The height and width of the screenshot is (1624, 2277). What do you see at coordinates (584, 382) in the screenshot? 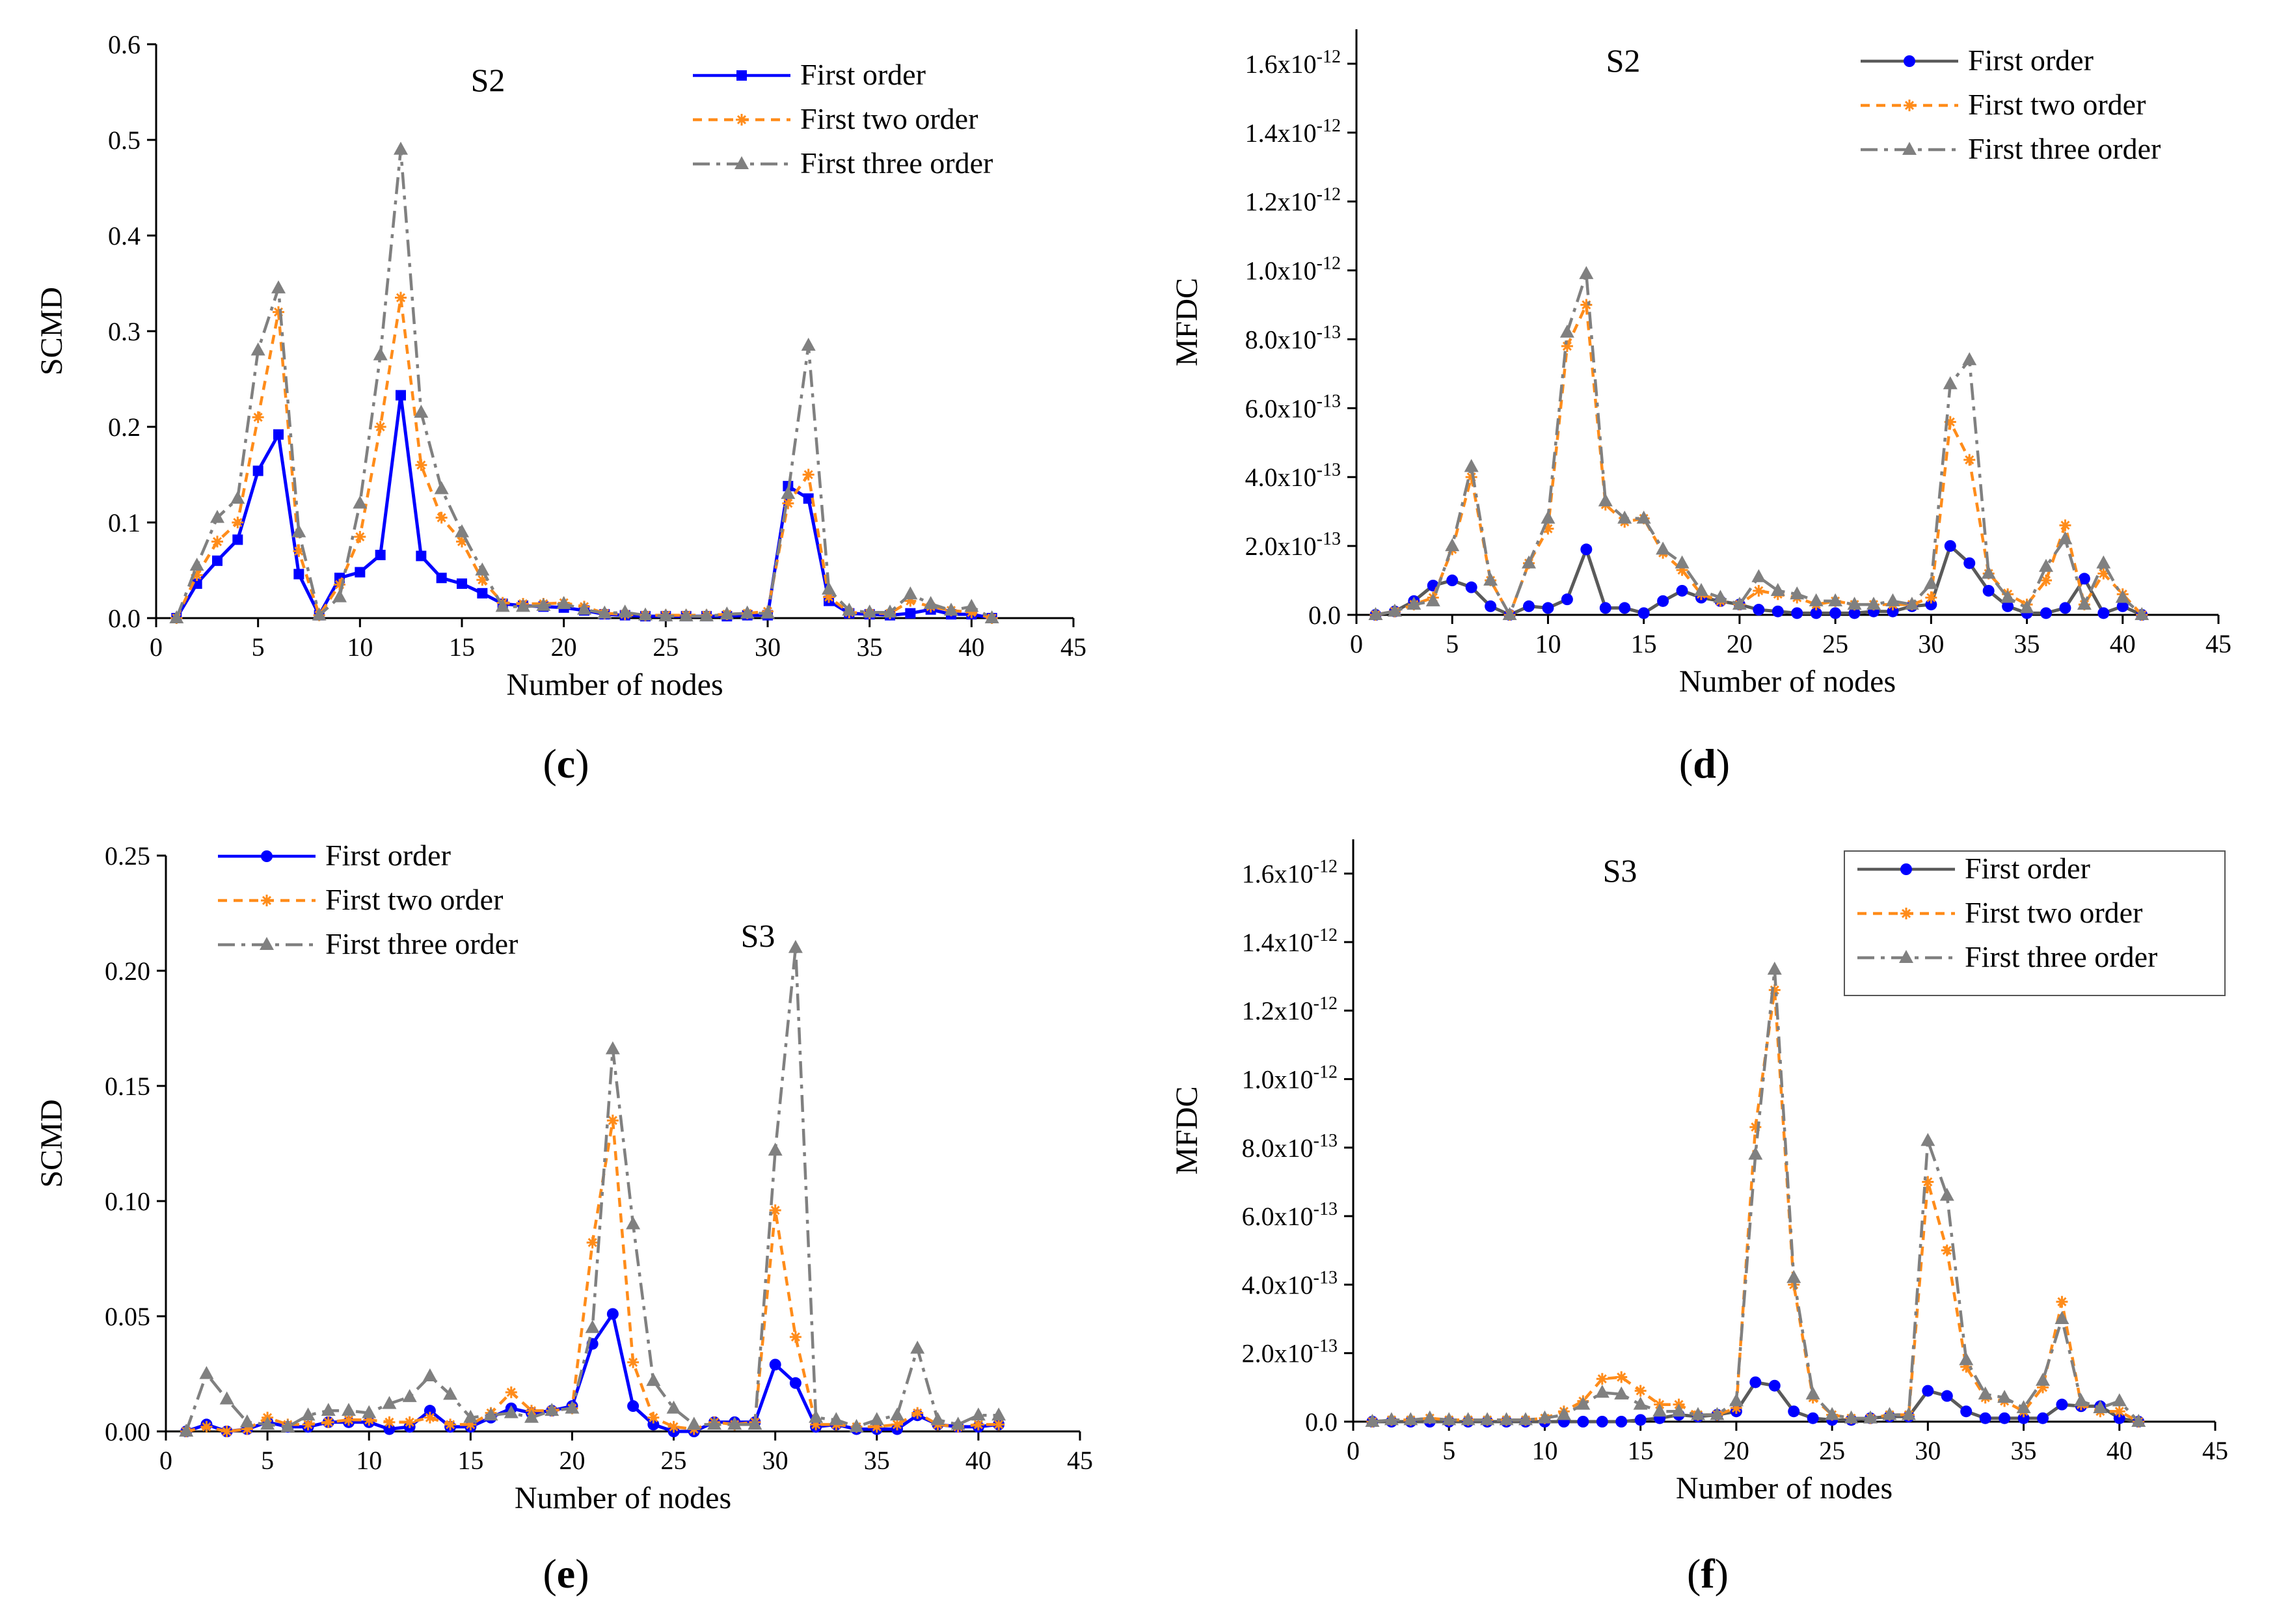
I see `series-first-three-order` at bounding box center [584, 382].